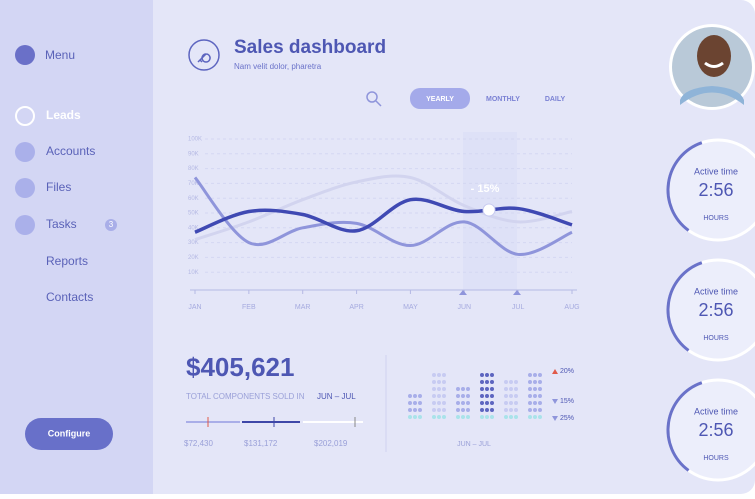 This screenshot has height=499, width=755. What do you see at coordinates (193, 273) in the screenshot?
I see `y-tick-label: 10K` at bounding box center [193, 273].